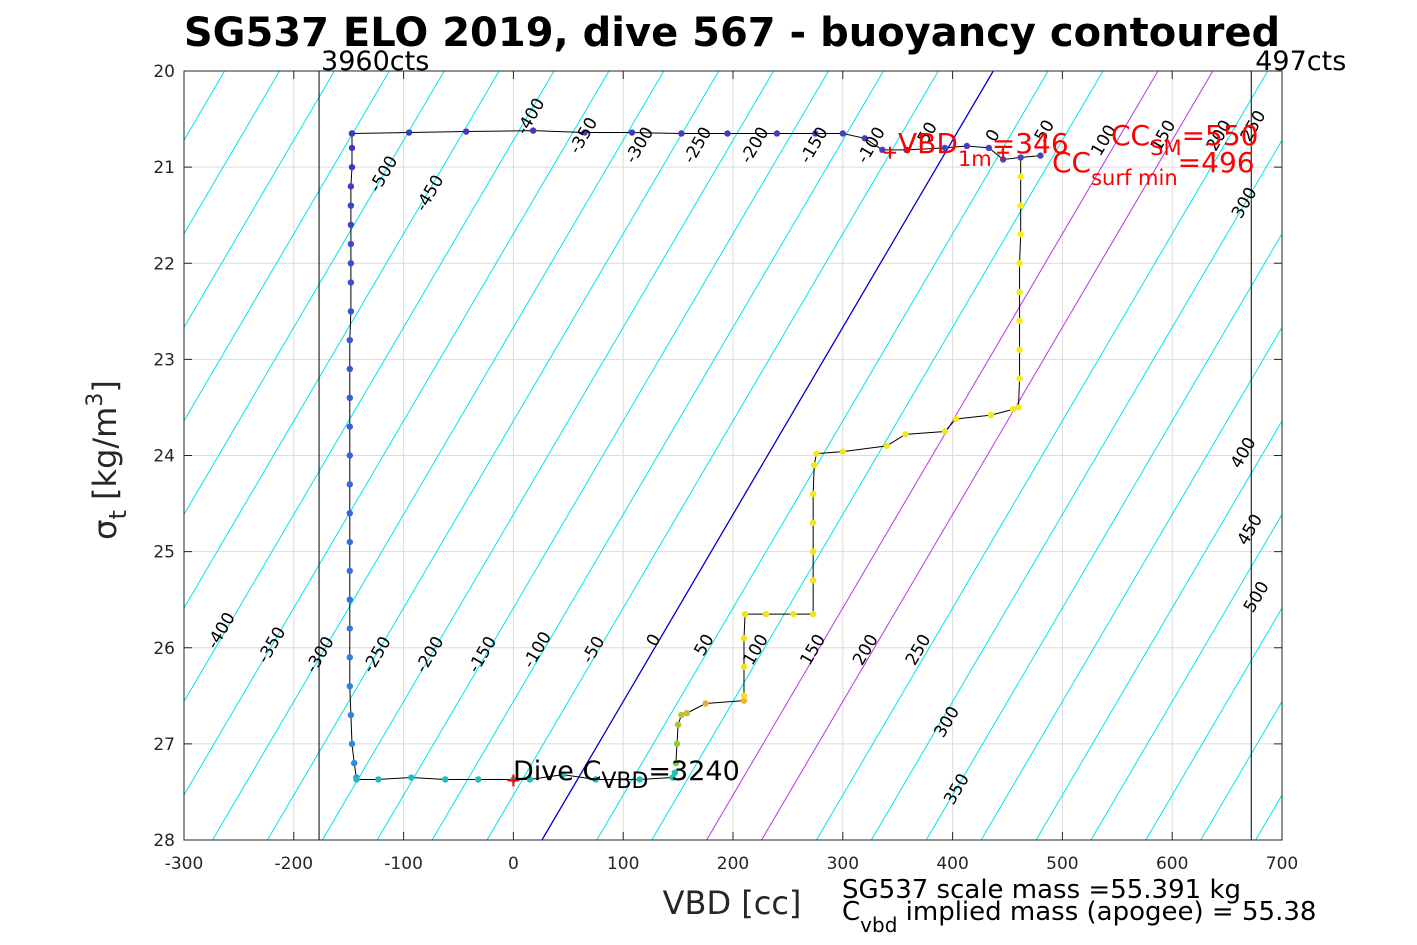  I want to click on contour-label: 0, so click(654, 640).